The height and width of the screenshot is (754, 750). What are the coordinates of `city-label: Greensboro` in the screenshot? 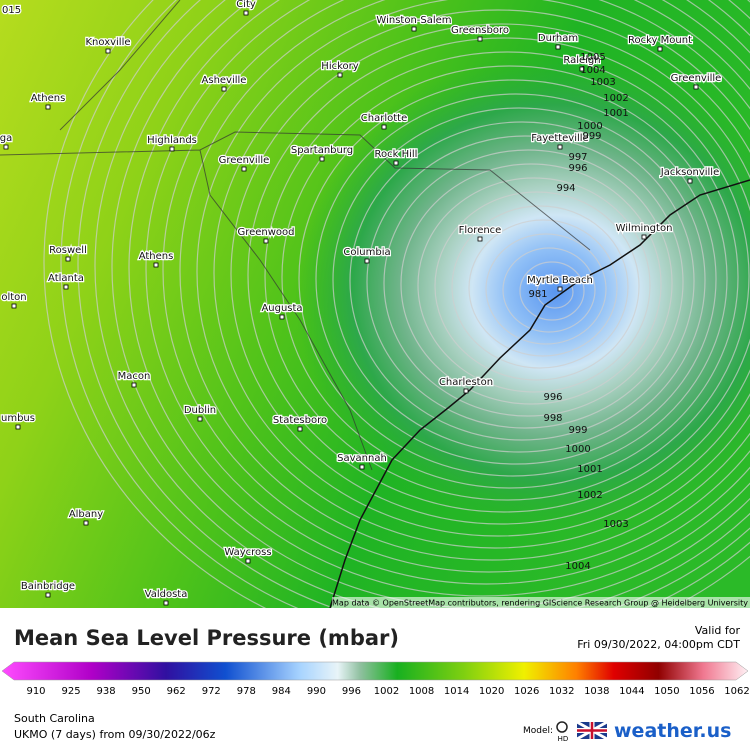 It's located at (480, 30).